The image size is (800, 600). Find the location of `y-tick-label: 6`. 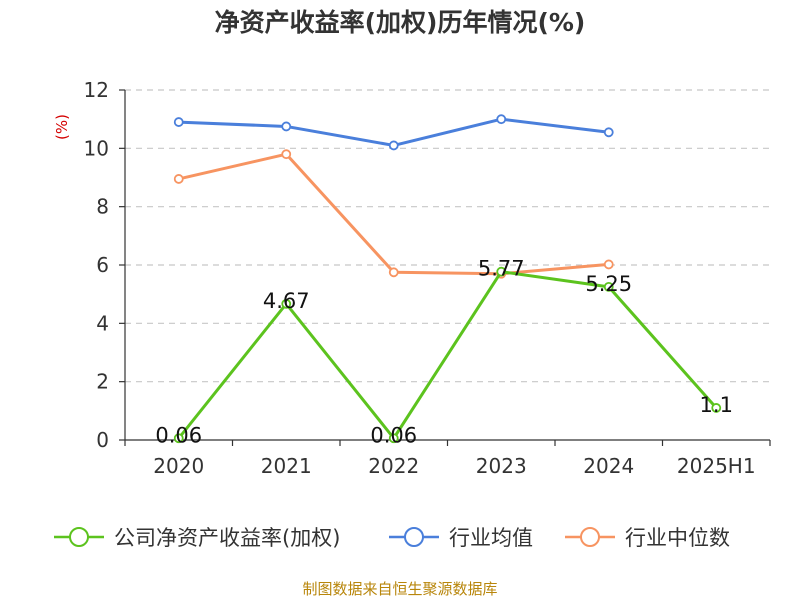

y-tick-label: 6 is located at coordinates (102, 265).